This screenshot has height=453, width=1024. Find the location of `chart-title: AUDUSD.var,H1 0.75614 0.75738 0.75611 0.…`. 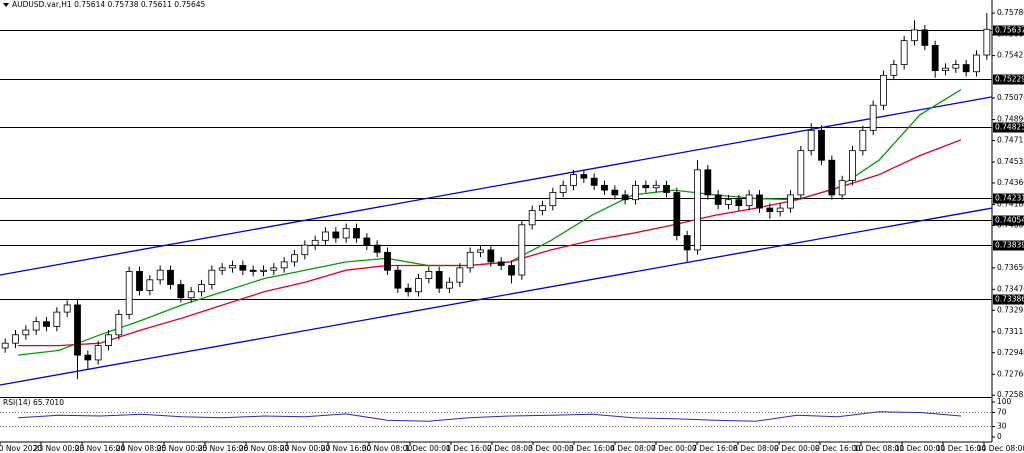

chart-title: AUDUSD.var,H1 0.75614 0.75738 0.75611 0.… is located at coordinates (109, 4).